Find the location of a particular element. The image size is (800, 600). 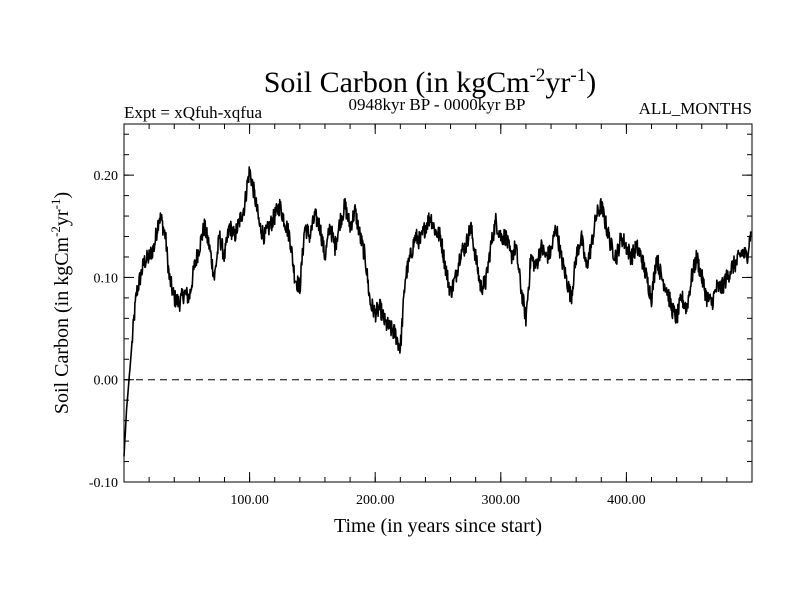

title-sup1: -2 is located at coordinates (538, 75).